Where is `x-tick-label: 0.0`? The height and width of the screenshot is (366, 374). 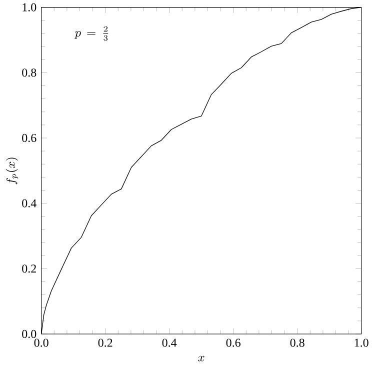
x-tick-label: 0.0 is located at coordinates (41, 342).